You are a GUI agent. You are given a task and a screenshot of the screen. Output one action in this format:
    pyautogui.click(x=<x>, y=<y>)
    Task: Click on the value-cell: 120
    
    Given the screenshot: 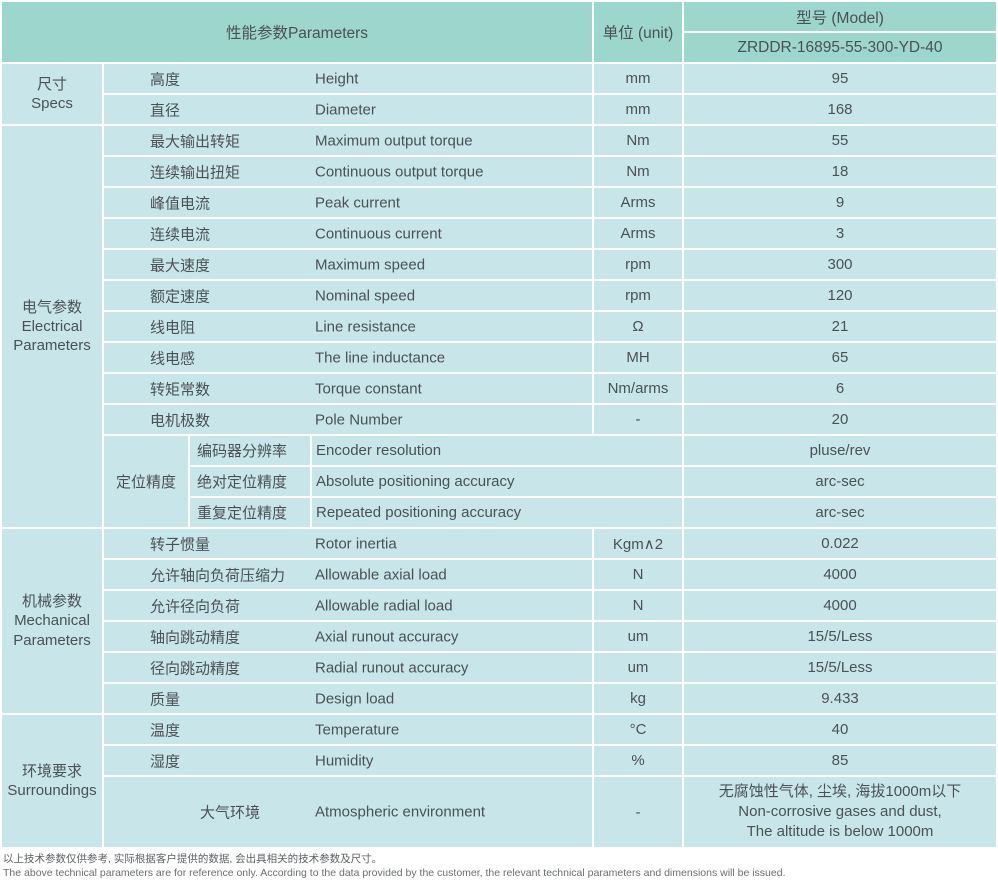 What is the action you would take?
    pyautogui.click(x=840, y=295)
    